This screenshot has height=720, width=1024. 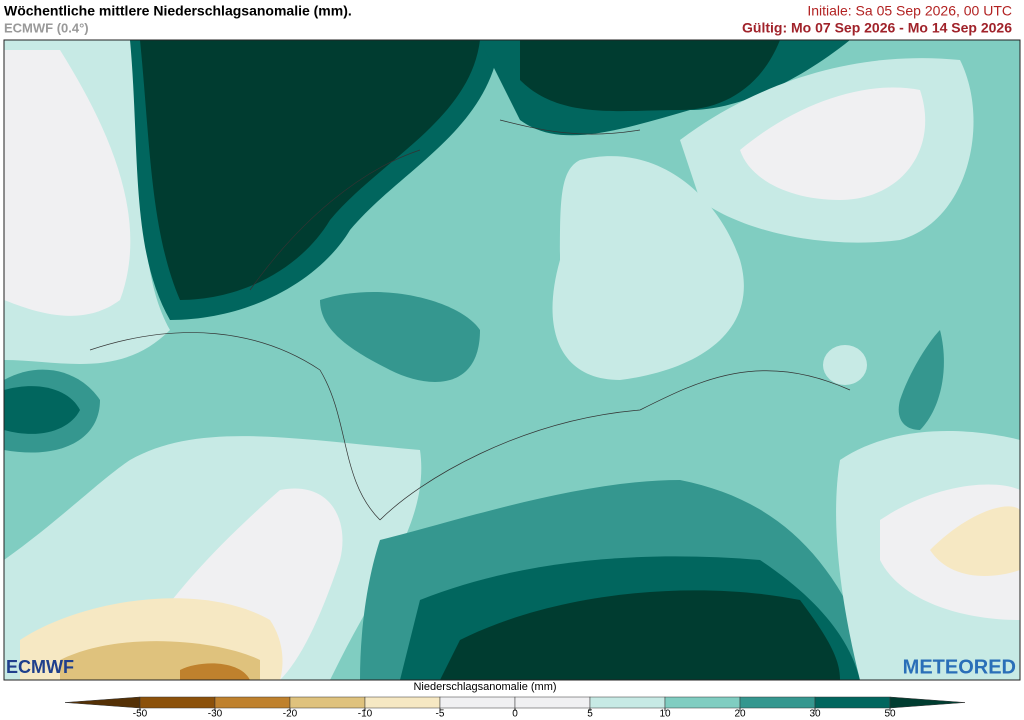 I want to click on colorbar-tick-label: 5, so click(x=590, y=714).